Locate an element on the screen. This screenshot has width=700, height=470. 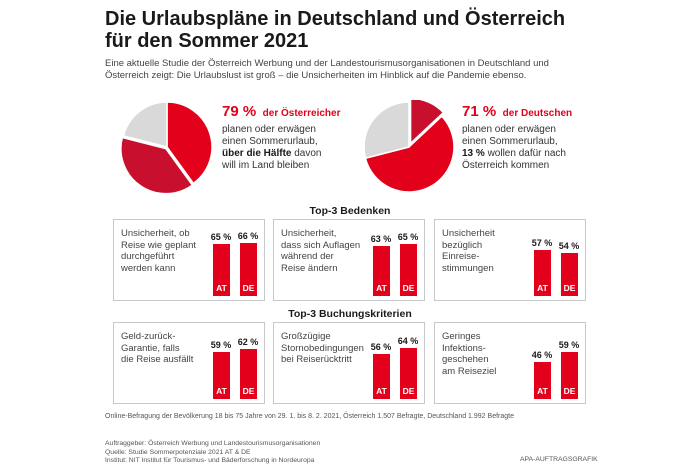
pie-austria-bold: über die Hälfte is located at coordinates (257, 153).